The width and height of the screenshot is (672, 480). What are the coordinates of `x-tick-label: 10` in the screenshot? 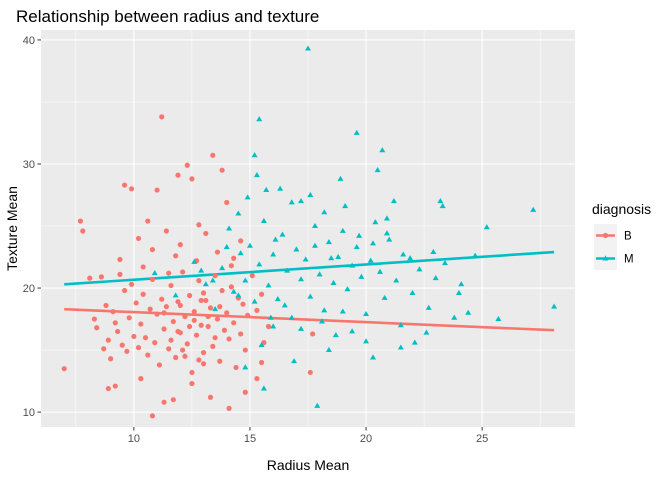 It's located at (134, 439).